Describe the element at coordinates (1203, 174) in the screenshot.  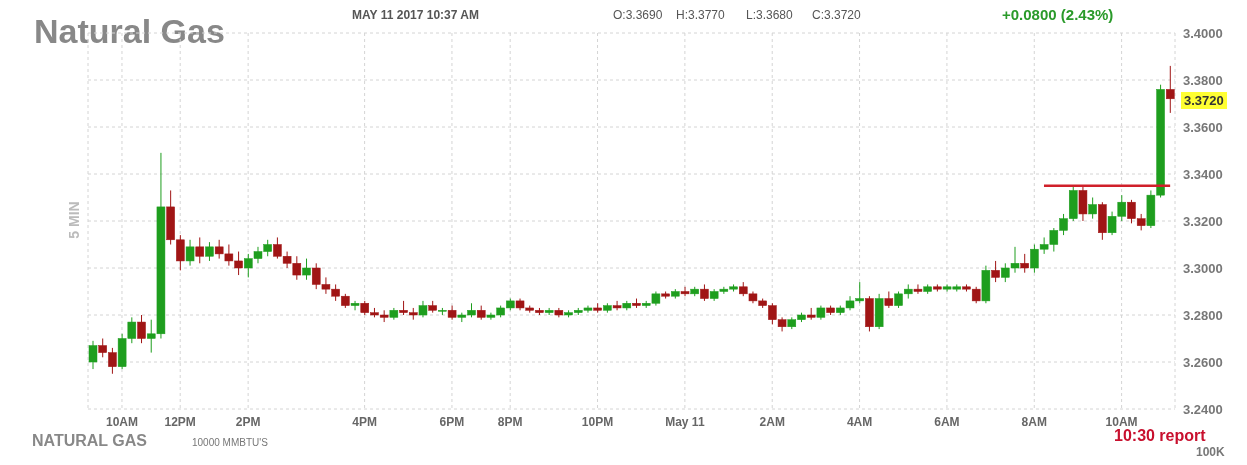
I see `y-tick-label: 3.3400` at that location.